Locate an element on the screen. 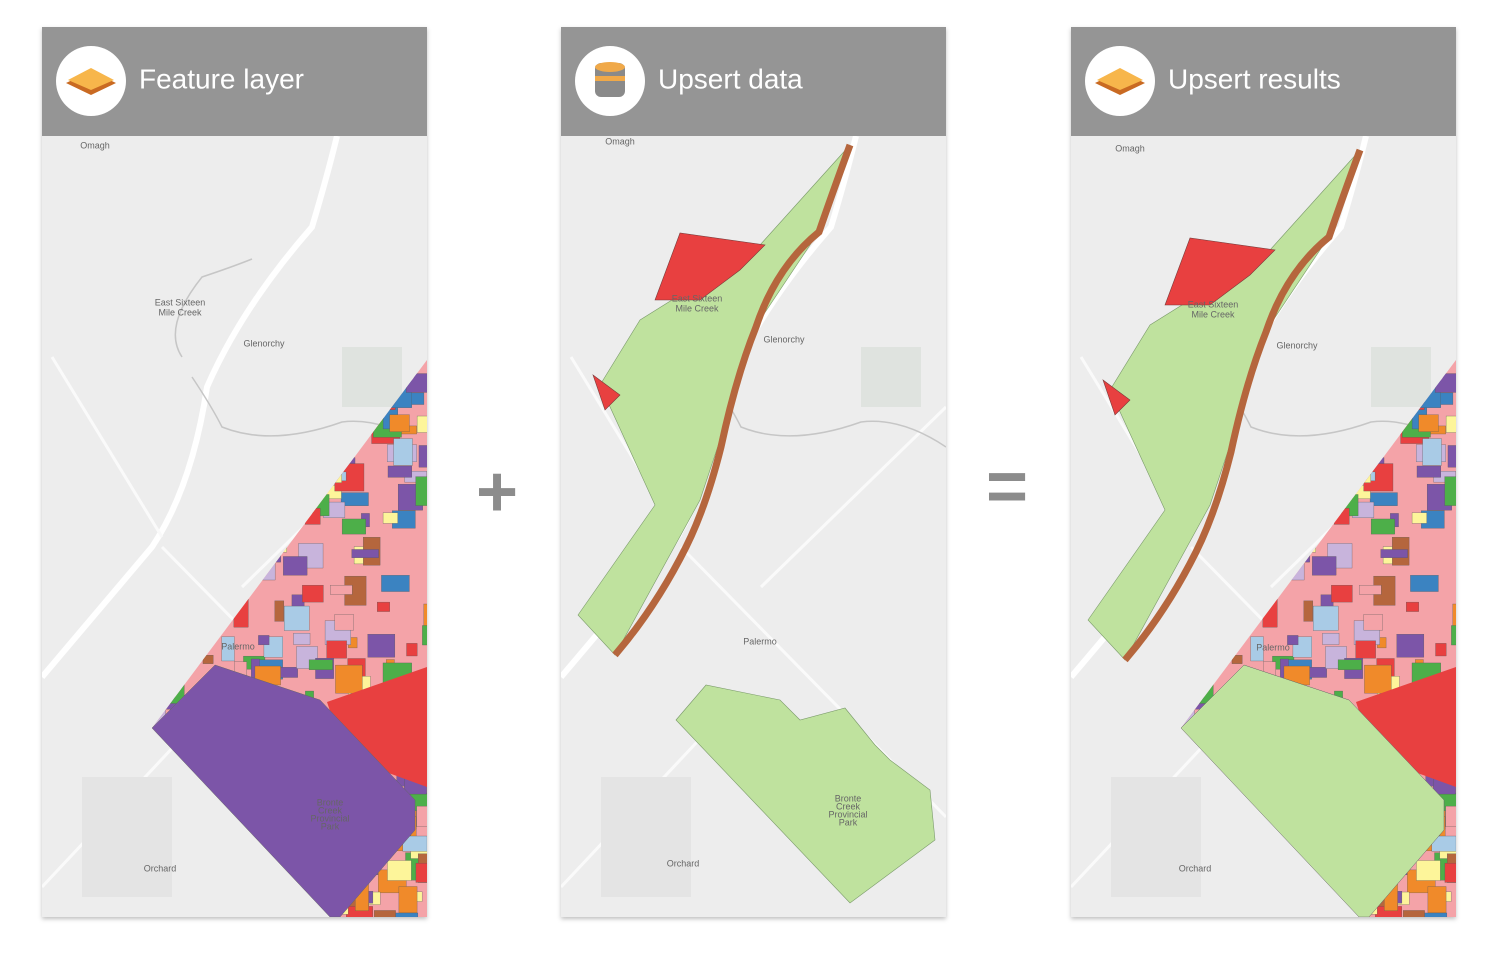 The image size is (1497, 956). plus-operator: + is located at coordinates (497, 492).